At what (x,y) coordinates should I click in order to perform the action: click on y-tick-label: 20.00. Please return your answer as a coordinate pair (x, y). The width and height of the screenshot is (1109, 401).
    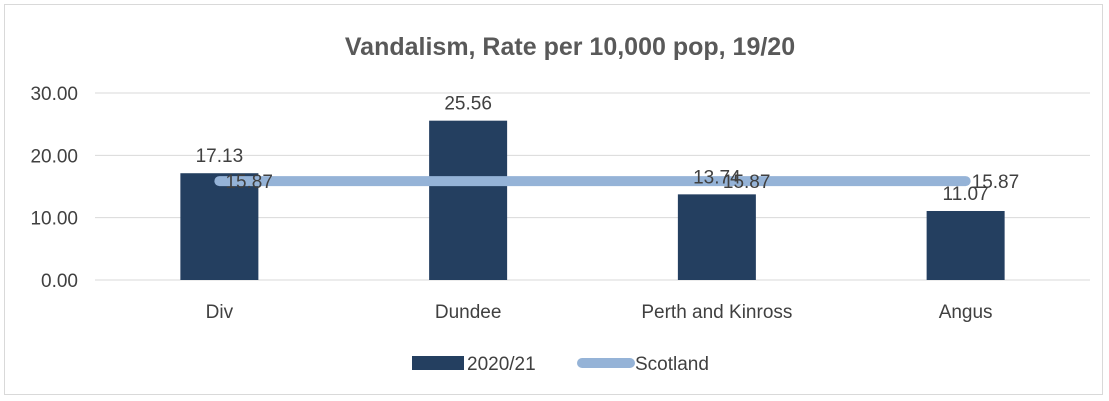
    Looking at the image, I should click on (54, 156).